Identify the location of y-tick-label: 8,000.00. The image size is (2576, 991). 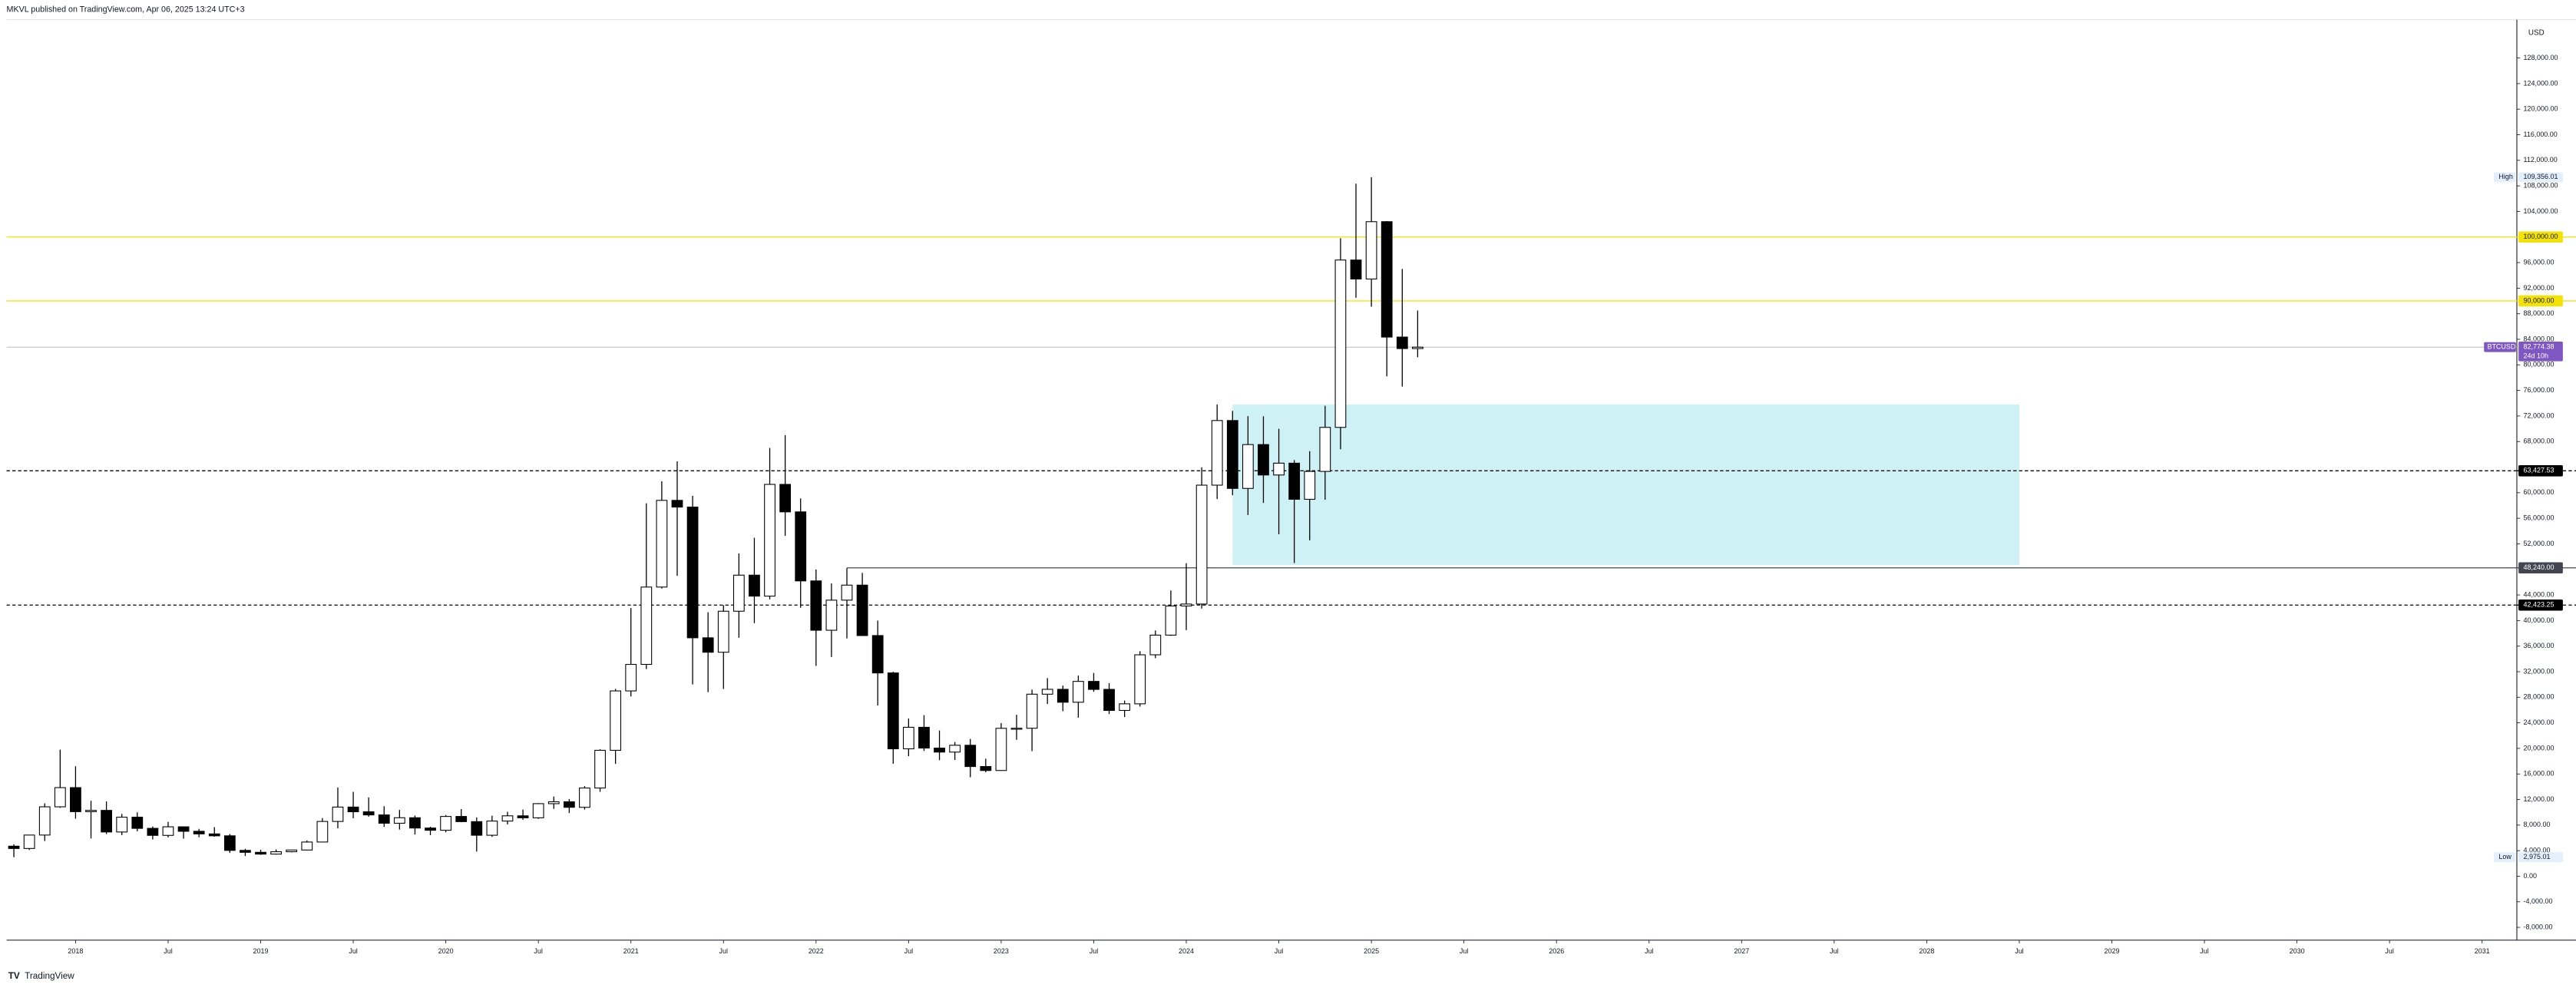
(2537, 824).